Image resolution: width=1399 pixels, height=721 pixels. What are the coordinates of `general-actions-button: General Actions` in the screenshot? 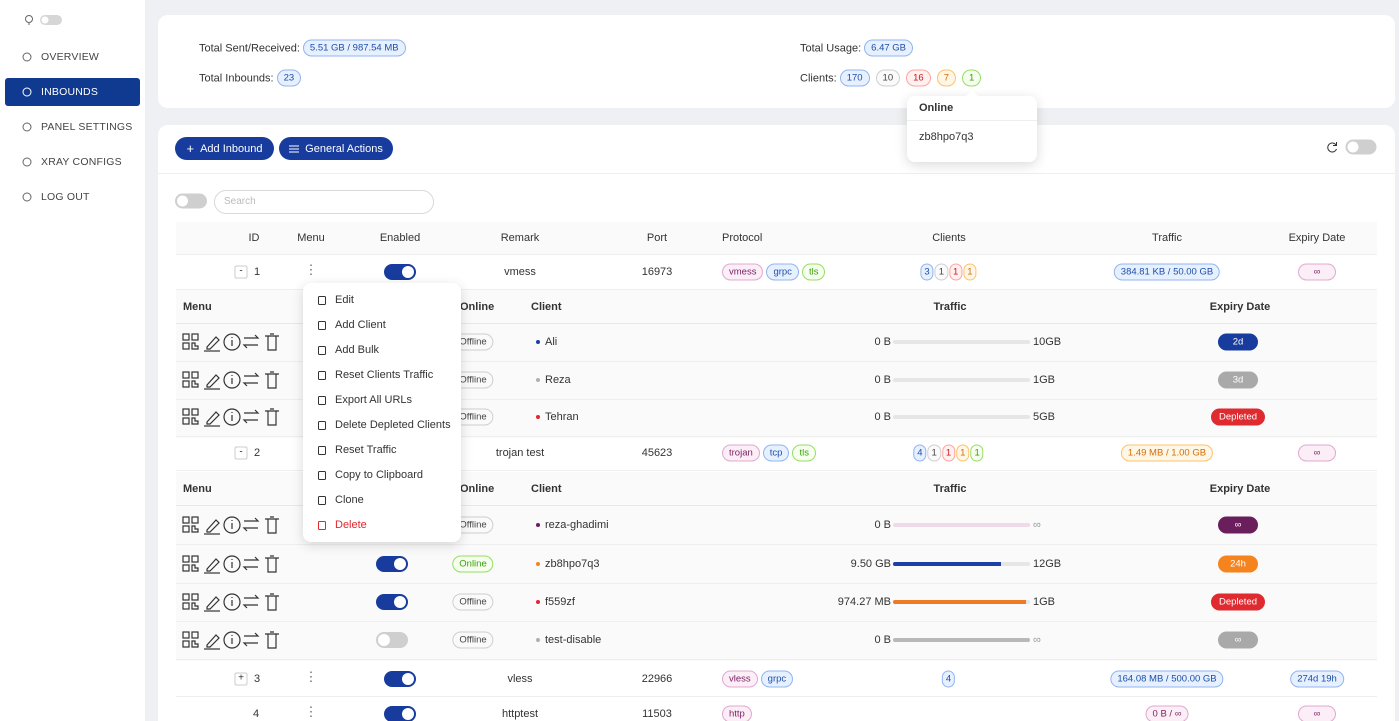 It's located at (336, 148).